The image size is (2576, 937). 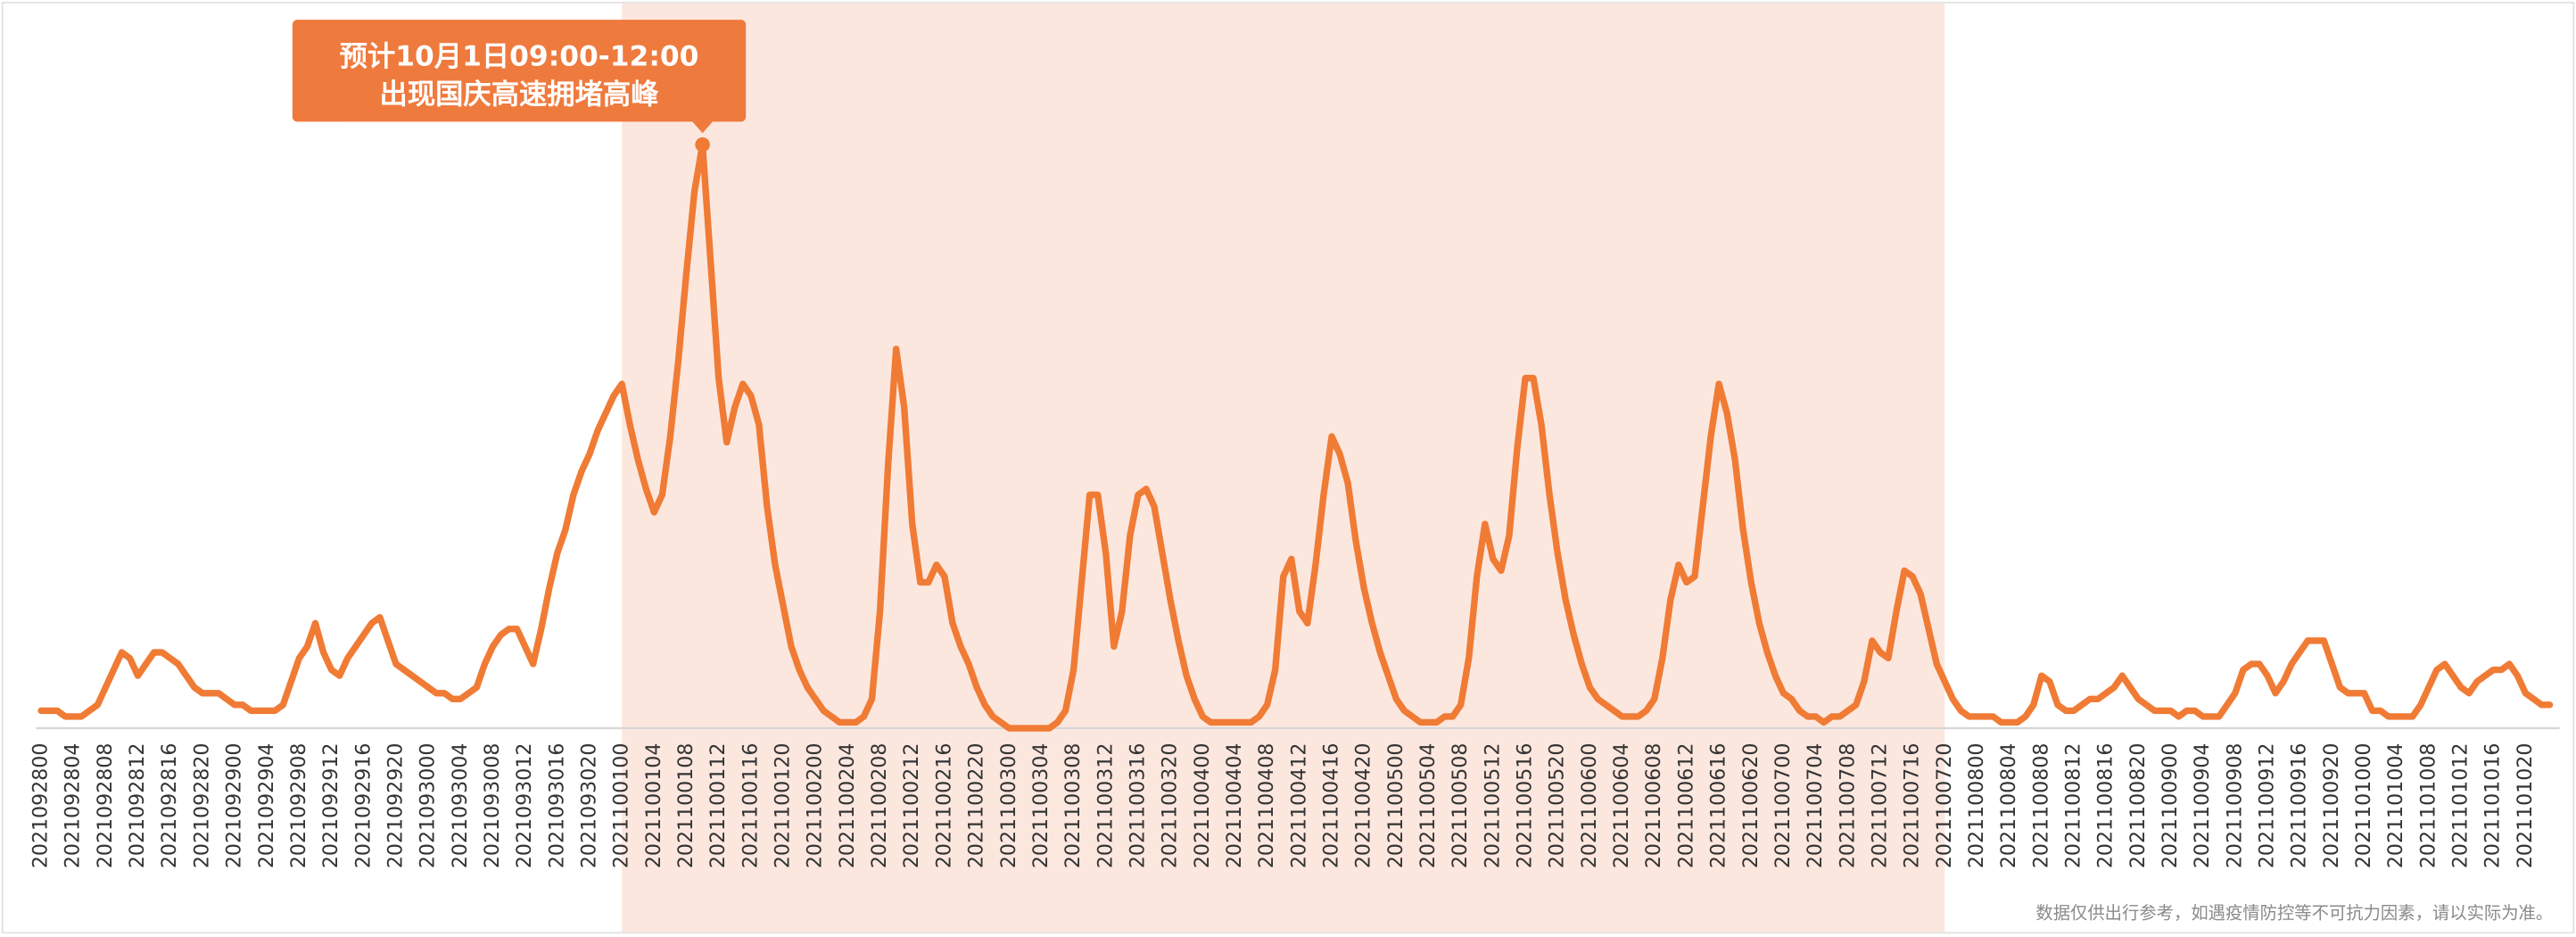 What do you see at coordinates (331, 806) in the screenshot?
I see `x-tick-label: 2021092912` at bounding box center [331, 806].